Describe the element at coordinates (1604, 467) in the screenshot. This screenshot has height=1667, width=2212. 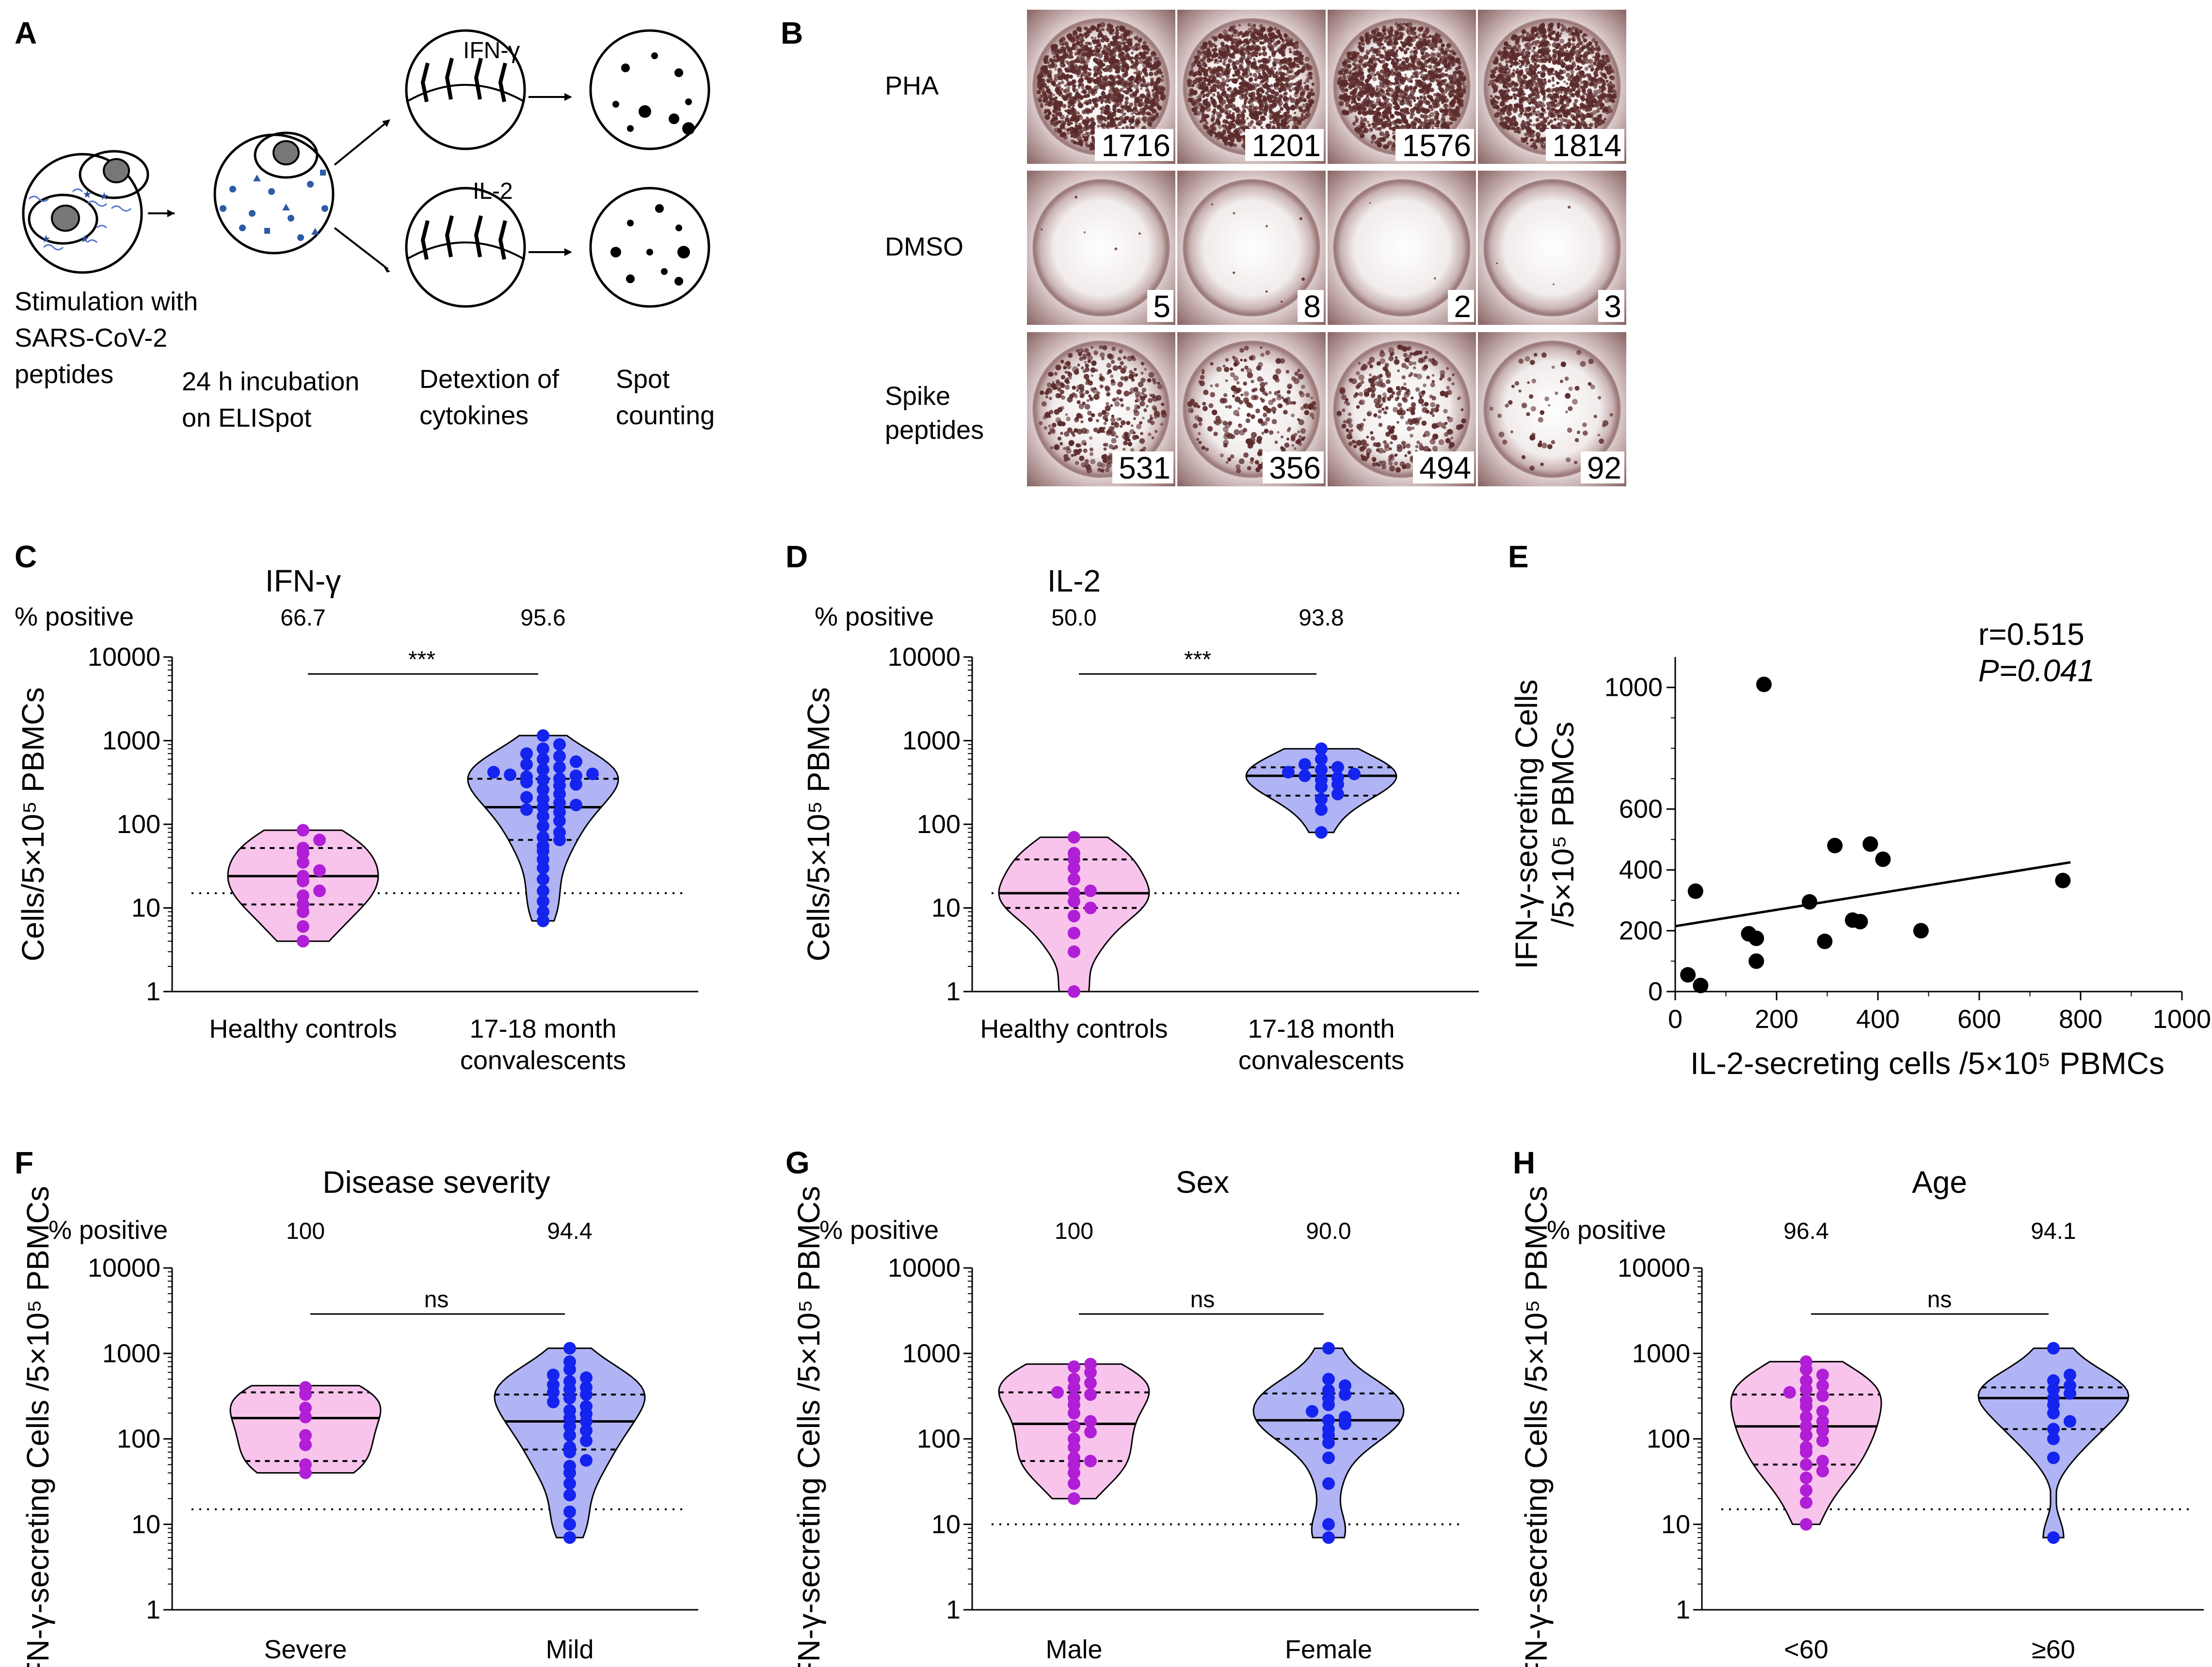
I see `well-count: 92` at that location.